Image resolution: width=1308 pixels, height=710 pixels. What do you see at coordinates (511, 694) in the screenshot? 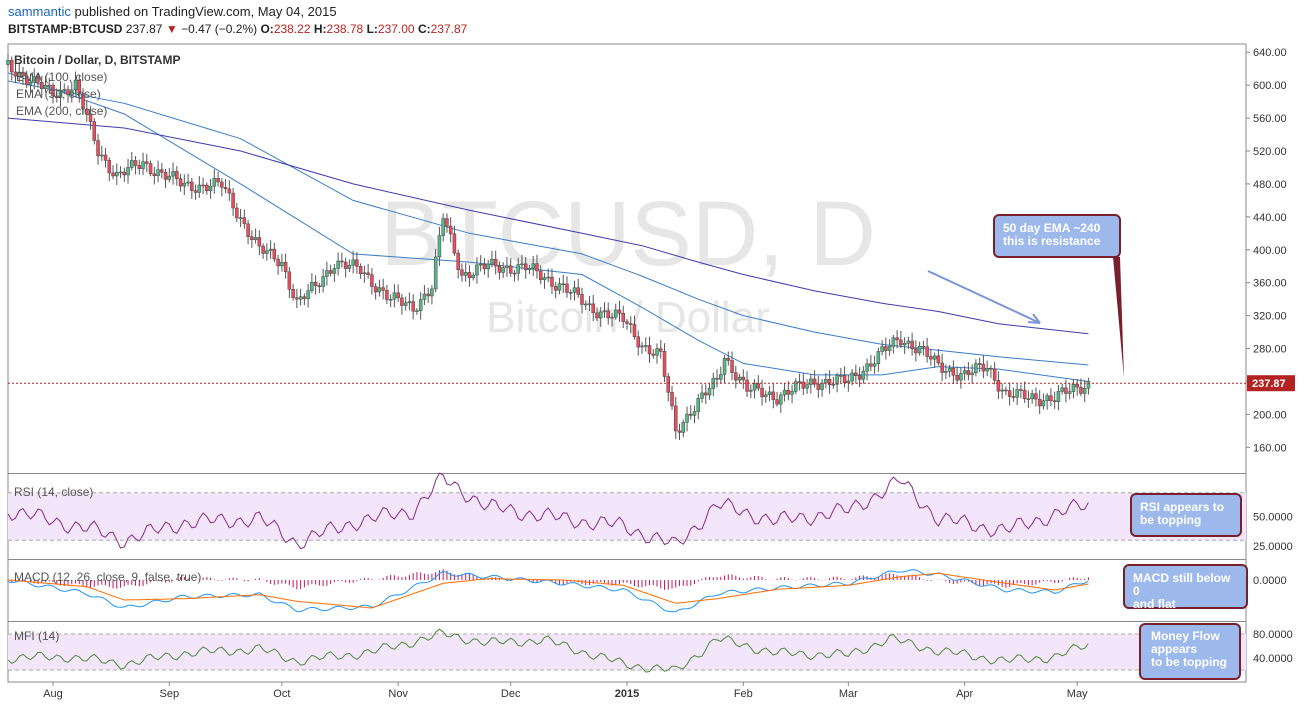
I see `x-tick-label: Dec` at bounding box center [511, 694].